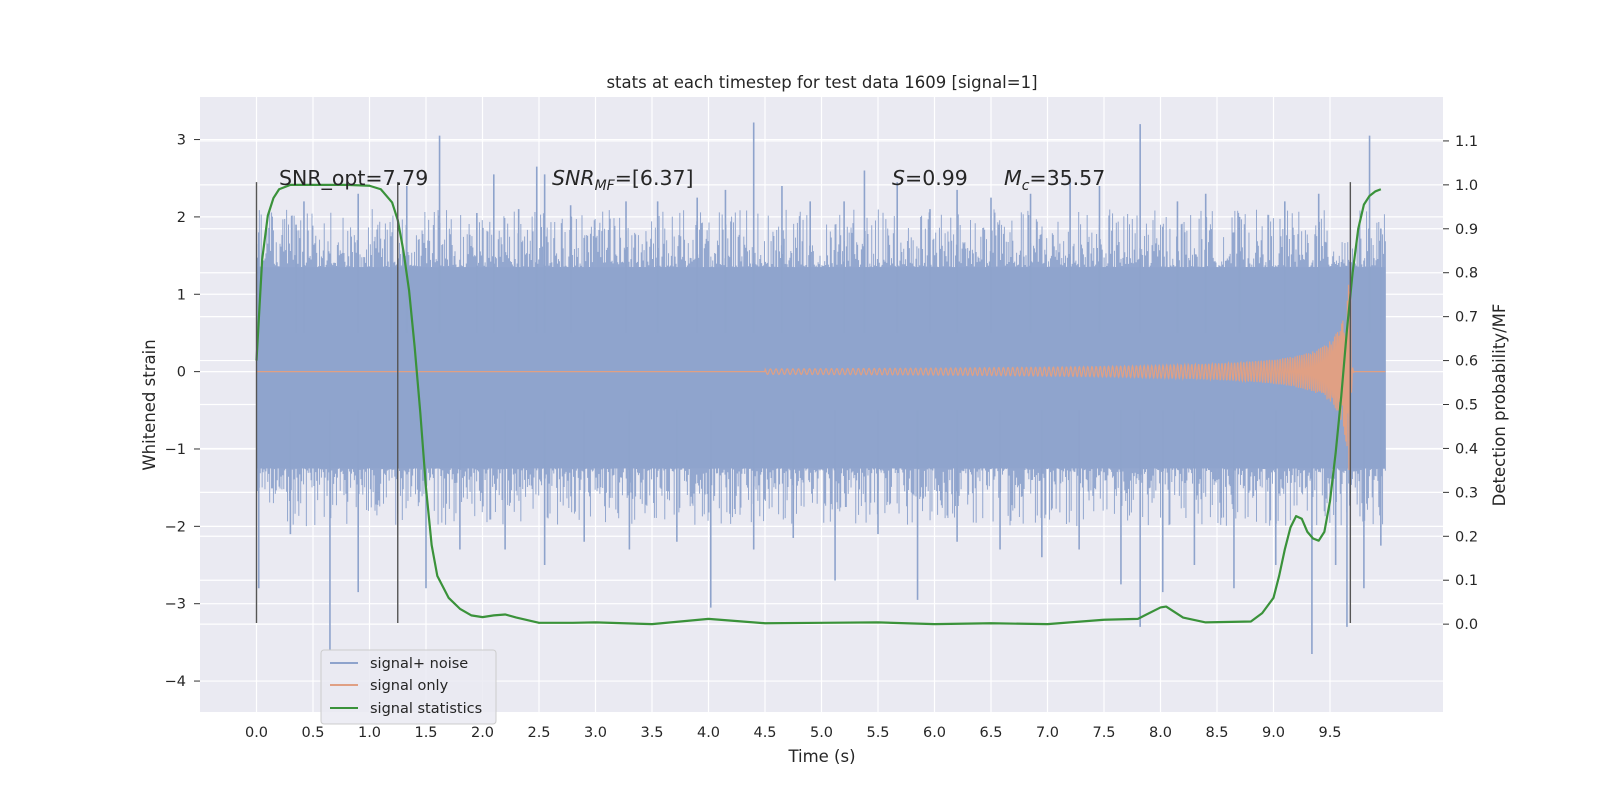 This screenshot has height=800, width=1600. Describe the element at coordinates (426, 709) in the screenshot. I see `legend-label-signal-statistics: signal statistics` at that location.